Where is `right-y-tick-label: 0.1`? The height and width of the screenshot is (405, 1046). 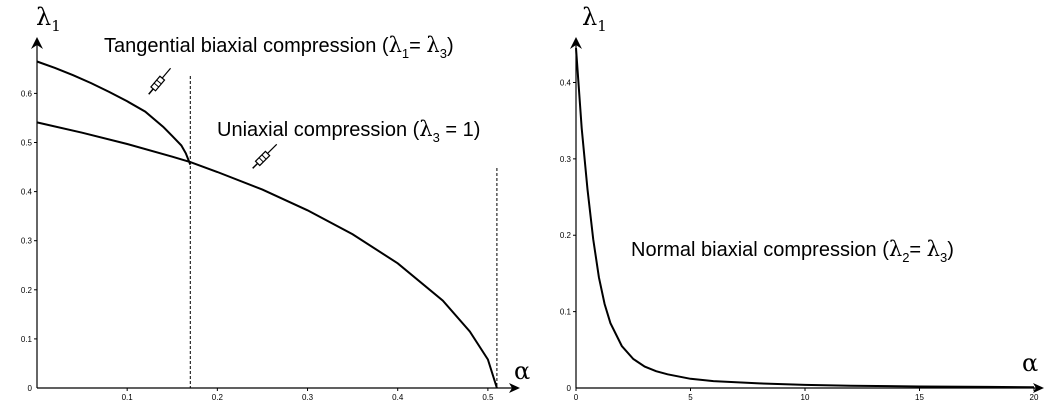 right-y-tick-label: 0.1 is located at coordinates (566, 312).